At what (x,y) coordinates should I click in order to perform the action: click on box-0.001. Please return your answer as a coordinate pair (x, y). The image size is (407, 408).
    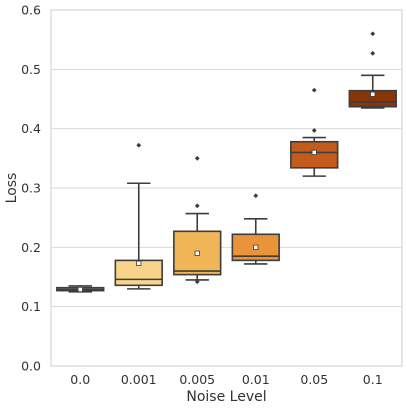
    Looking at the image, I should click on (138, 216).